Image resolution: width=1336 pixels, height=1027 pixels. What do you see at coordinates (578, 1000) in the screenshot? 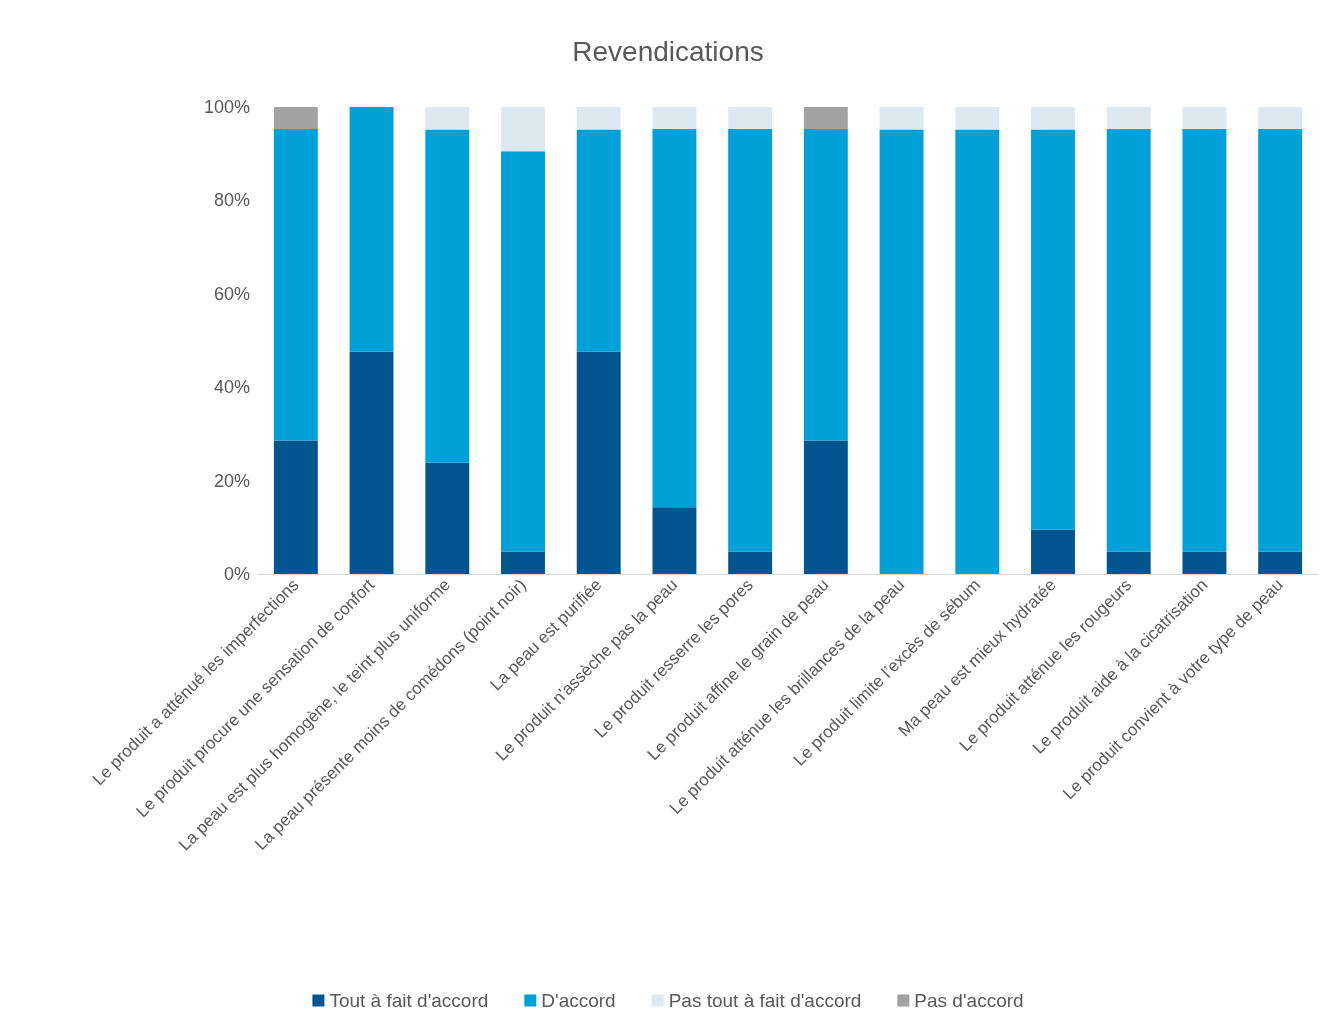
I see `legend-label: D'accord` at bounding box center [578, 1000].